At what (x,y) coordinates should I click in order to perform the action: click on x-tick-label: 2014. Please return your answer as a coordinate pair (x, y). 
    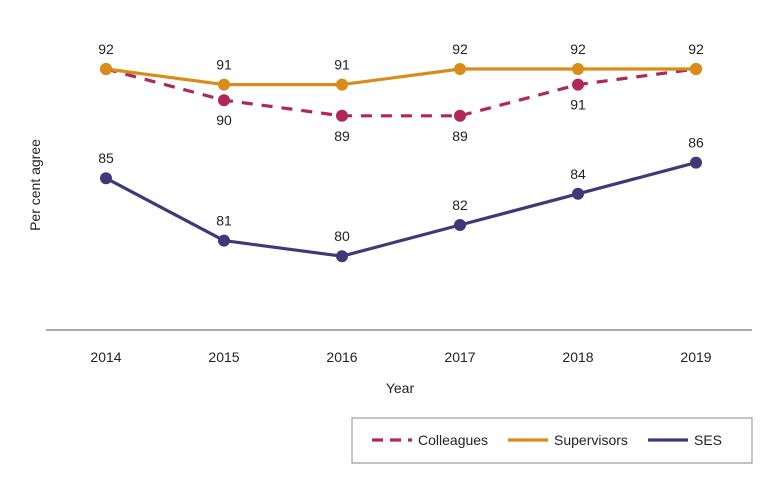
    Looking at the image, I should click on (105, 357).